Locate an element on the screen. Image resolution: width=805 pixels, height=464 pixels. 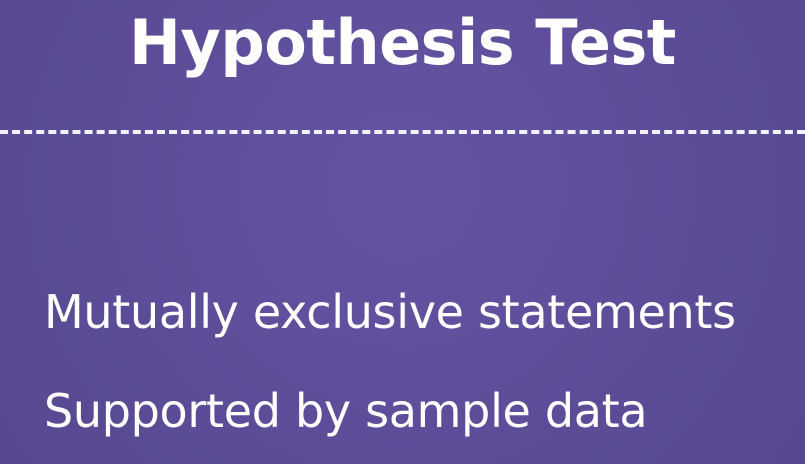
slide-title: Hypothesis Test is located at coordinates (402, 42).